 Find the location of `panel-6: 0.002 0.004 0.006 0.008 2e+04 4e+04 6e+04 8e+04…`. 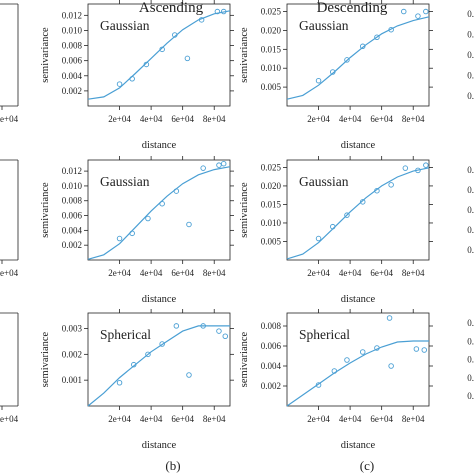

panel-6: 0.002 0.004 0.006 0.008 2e+04 4e+04 6e+04 8e+04… is located at coordinates (336, 380).